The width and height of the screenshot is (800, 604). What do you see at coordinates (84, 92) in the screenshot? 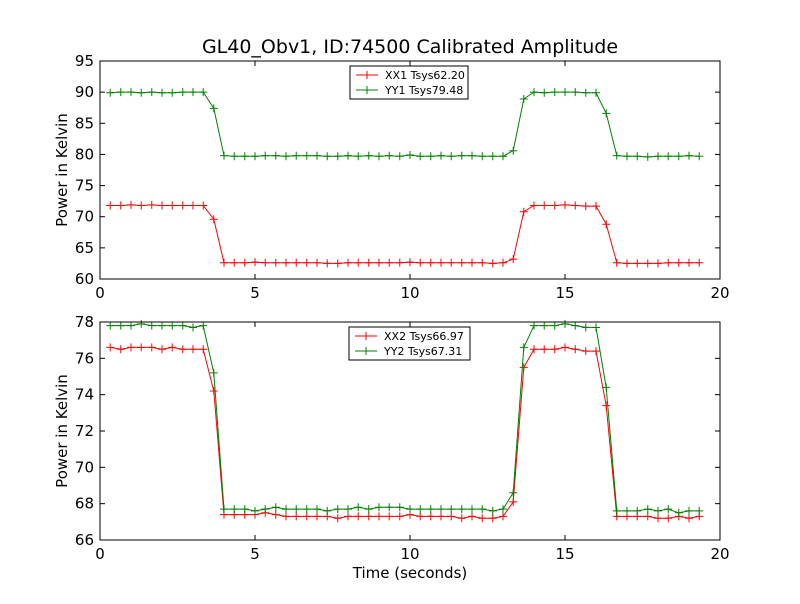
I see `y-tick-label: 90` at bounding box center [84, 92].